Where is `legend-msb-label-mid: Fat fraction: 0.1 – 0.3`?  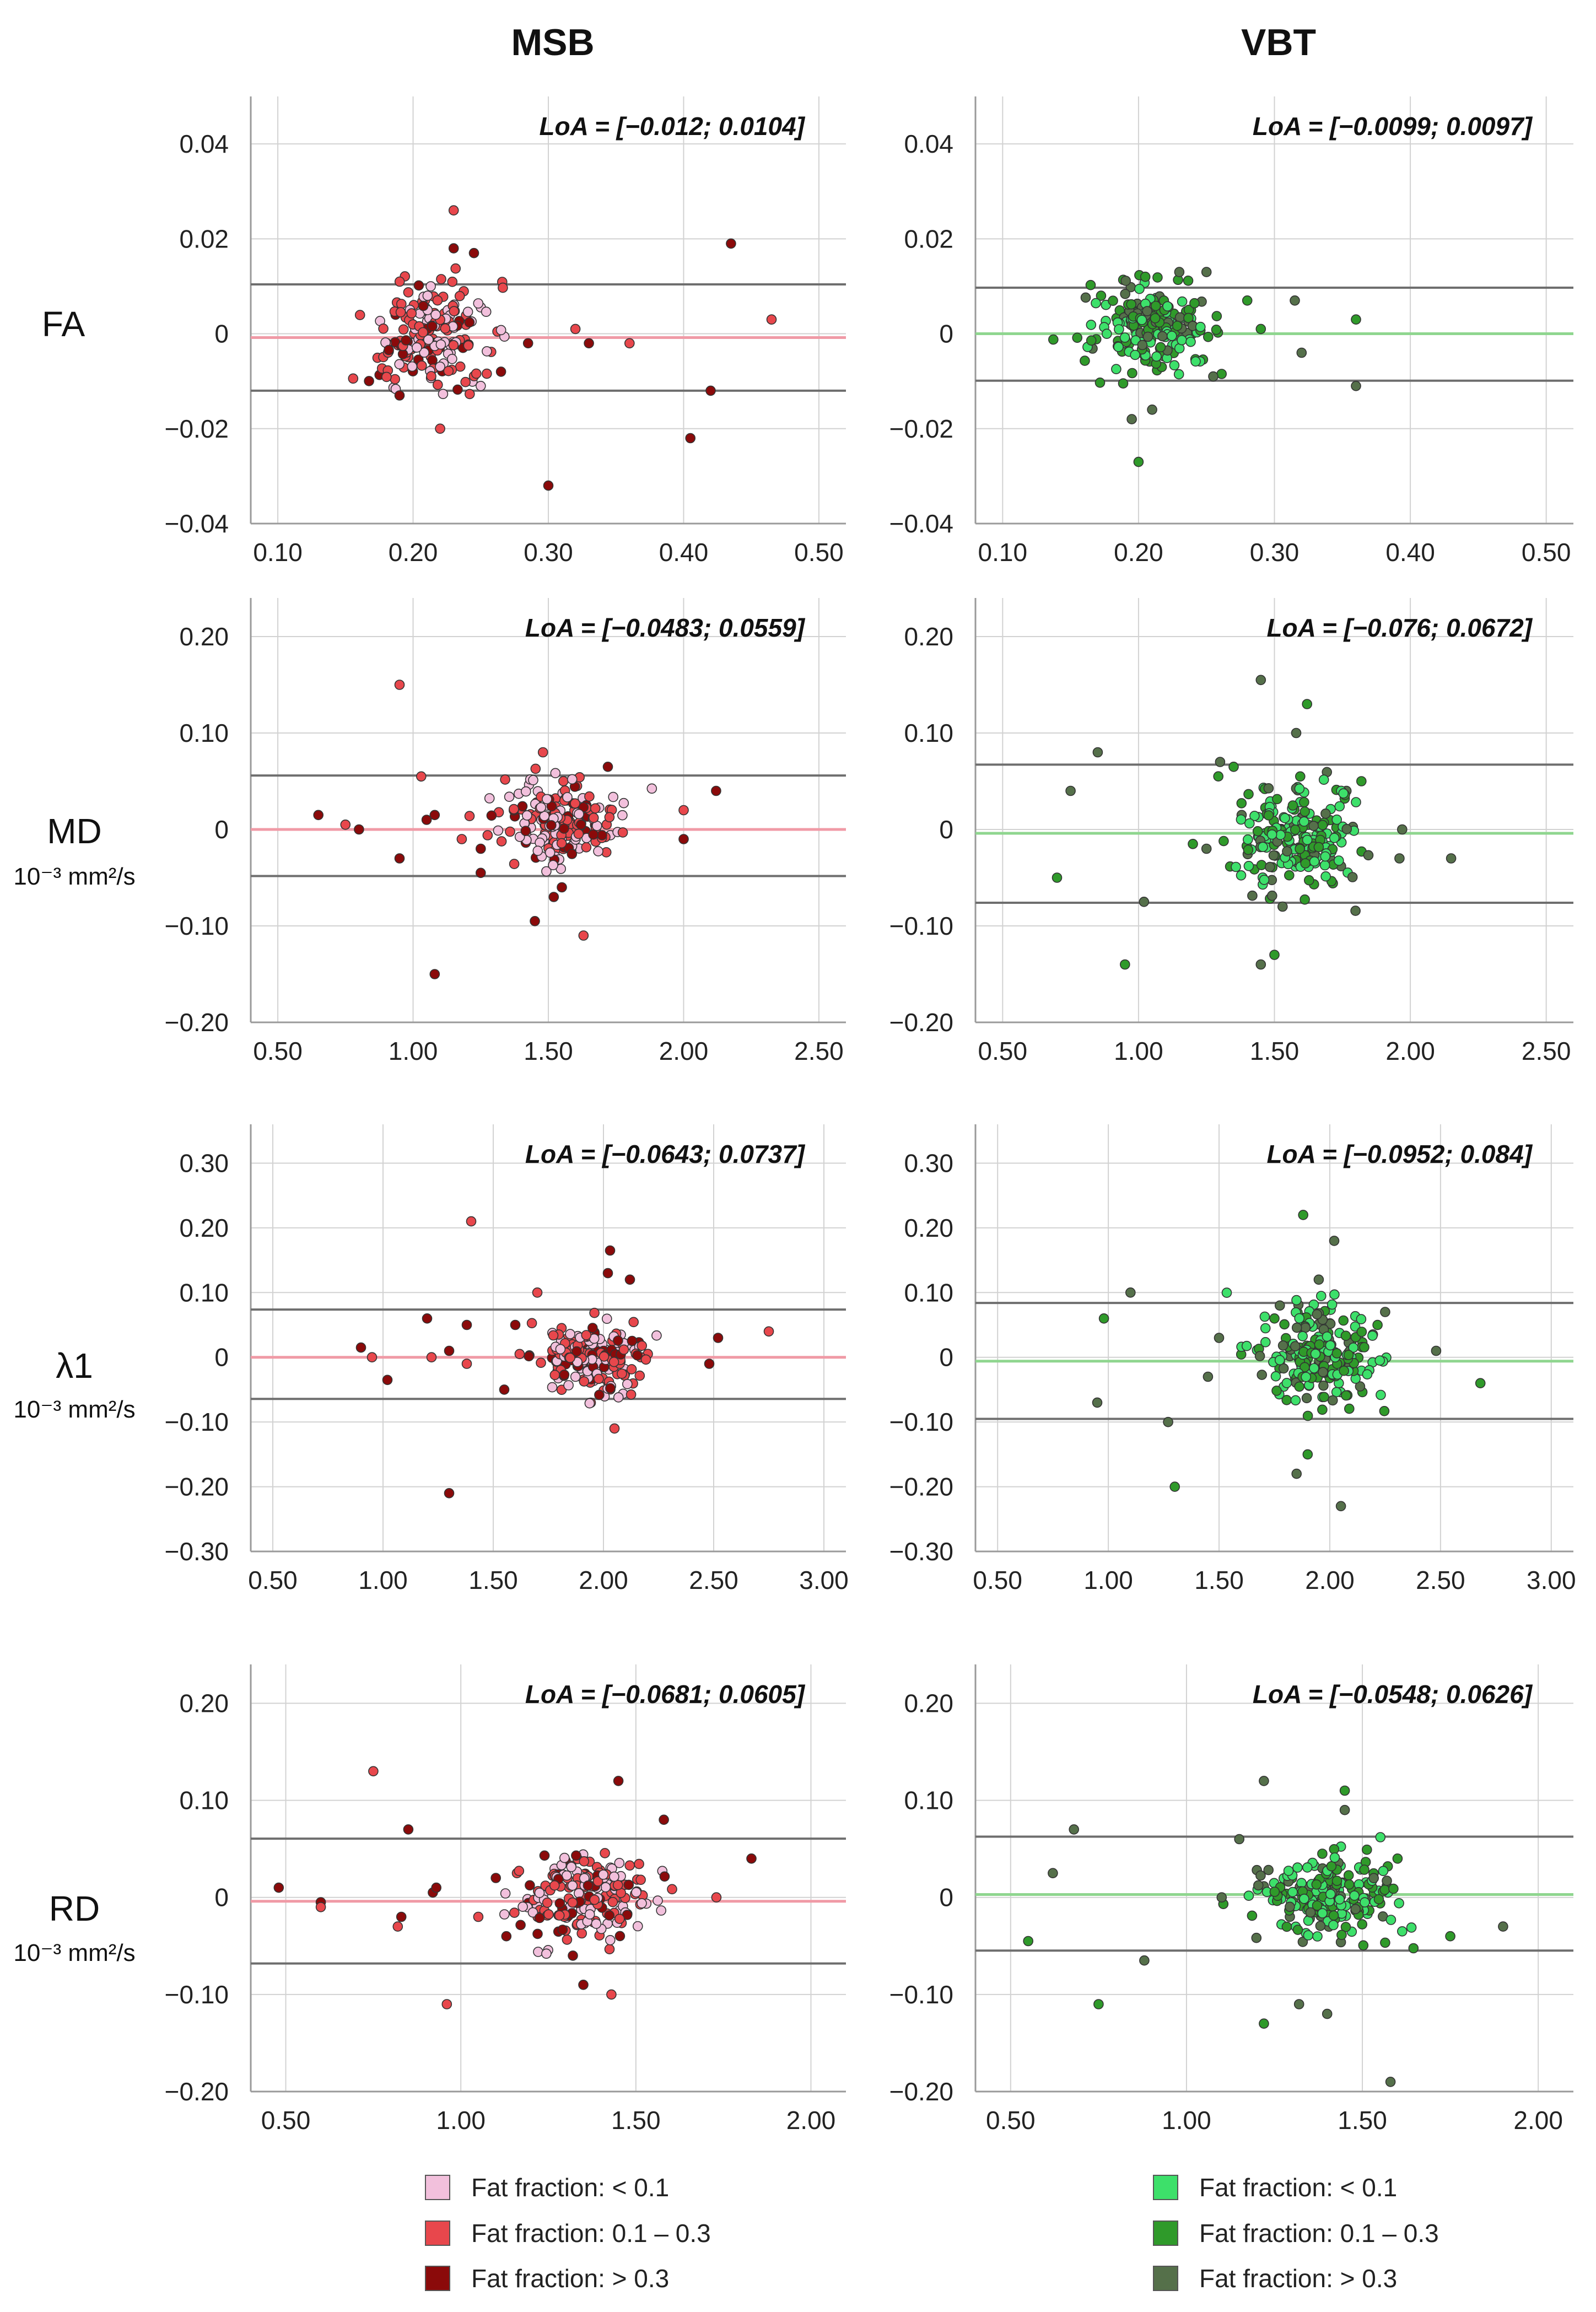 legend-msb-label-mid: Fat fraction: 0.1 – 0.3 is located at coordinates (591, 2233).